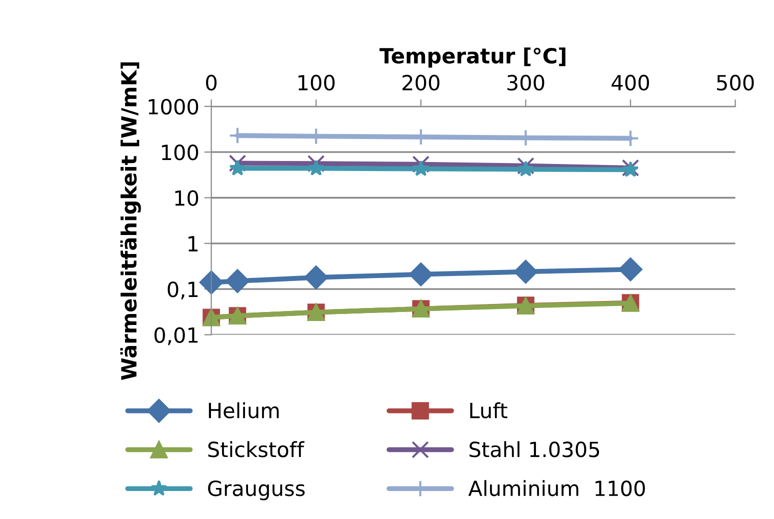 The width and height of the screenshot is (774, 519). I want to click on x-tick-label: 200, so click(421, 82).